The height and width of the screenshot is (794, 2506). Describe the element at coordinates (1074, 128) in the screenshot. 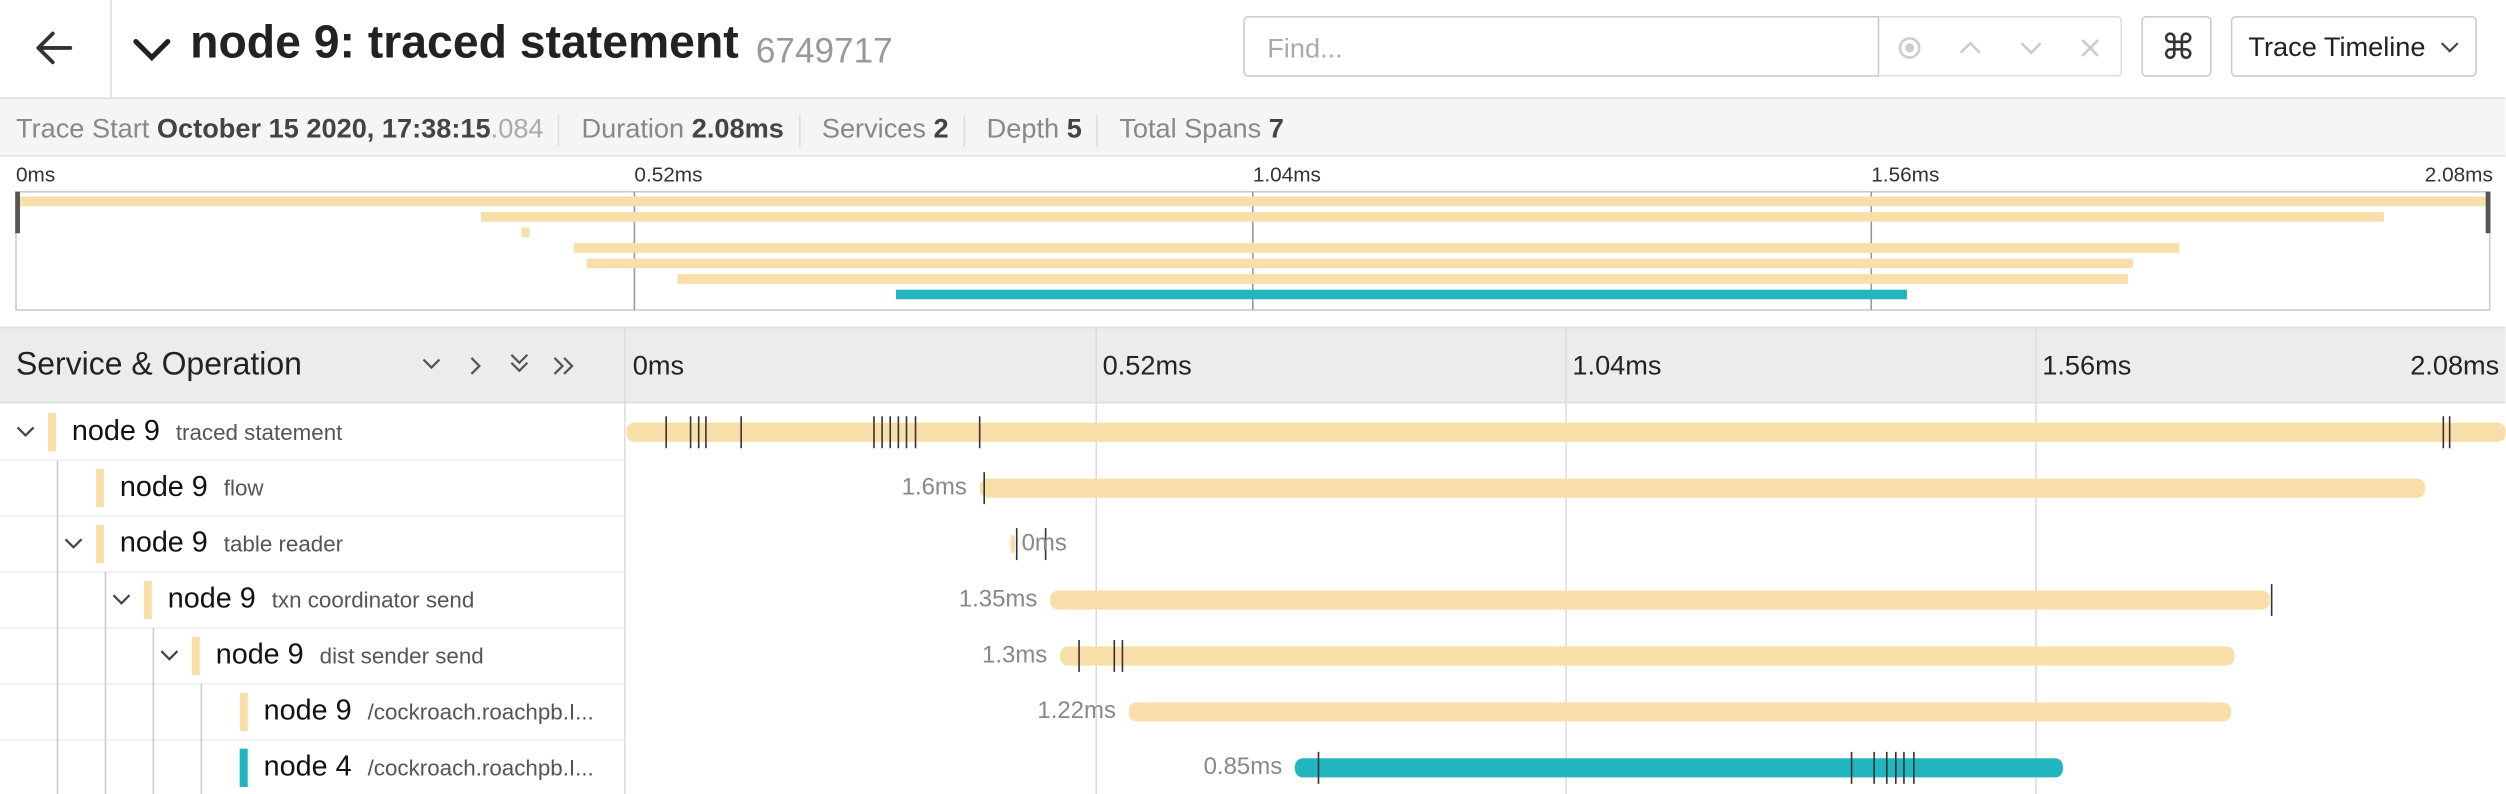

I see `meta-value: 5` at that location.